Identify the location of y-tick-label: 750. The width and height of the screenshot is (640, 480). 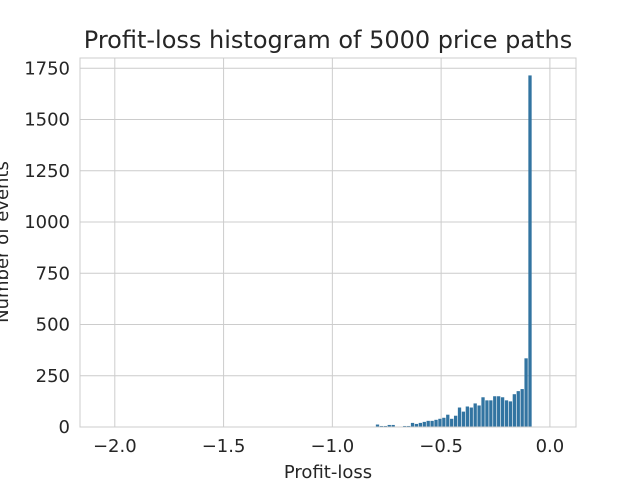
(53, 273).